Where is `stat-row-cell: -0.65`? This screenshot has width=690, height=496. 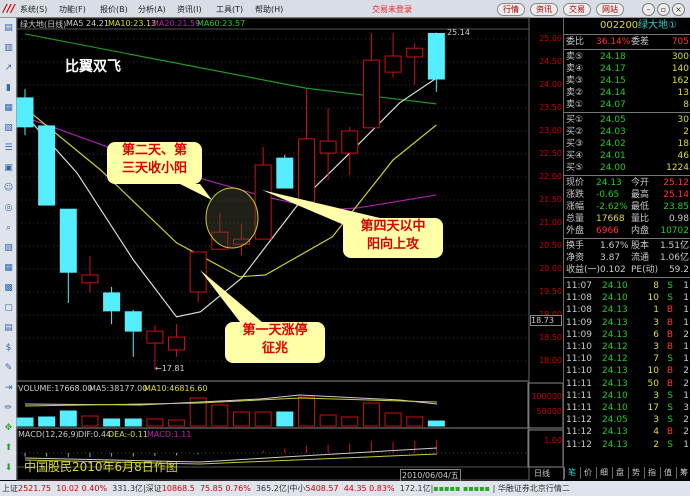 stat-row-cell: -0.65 is located at coordinates (608, 195).